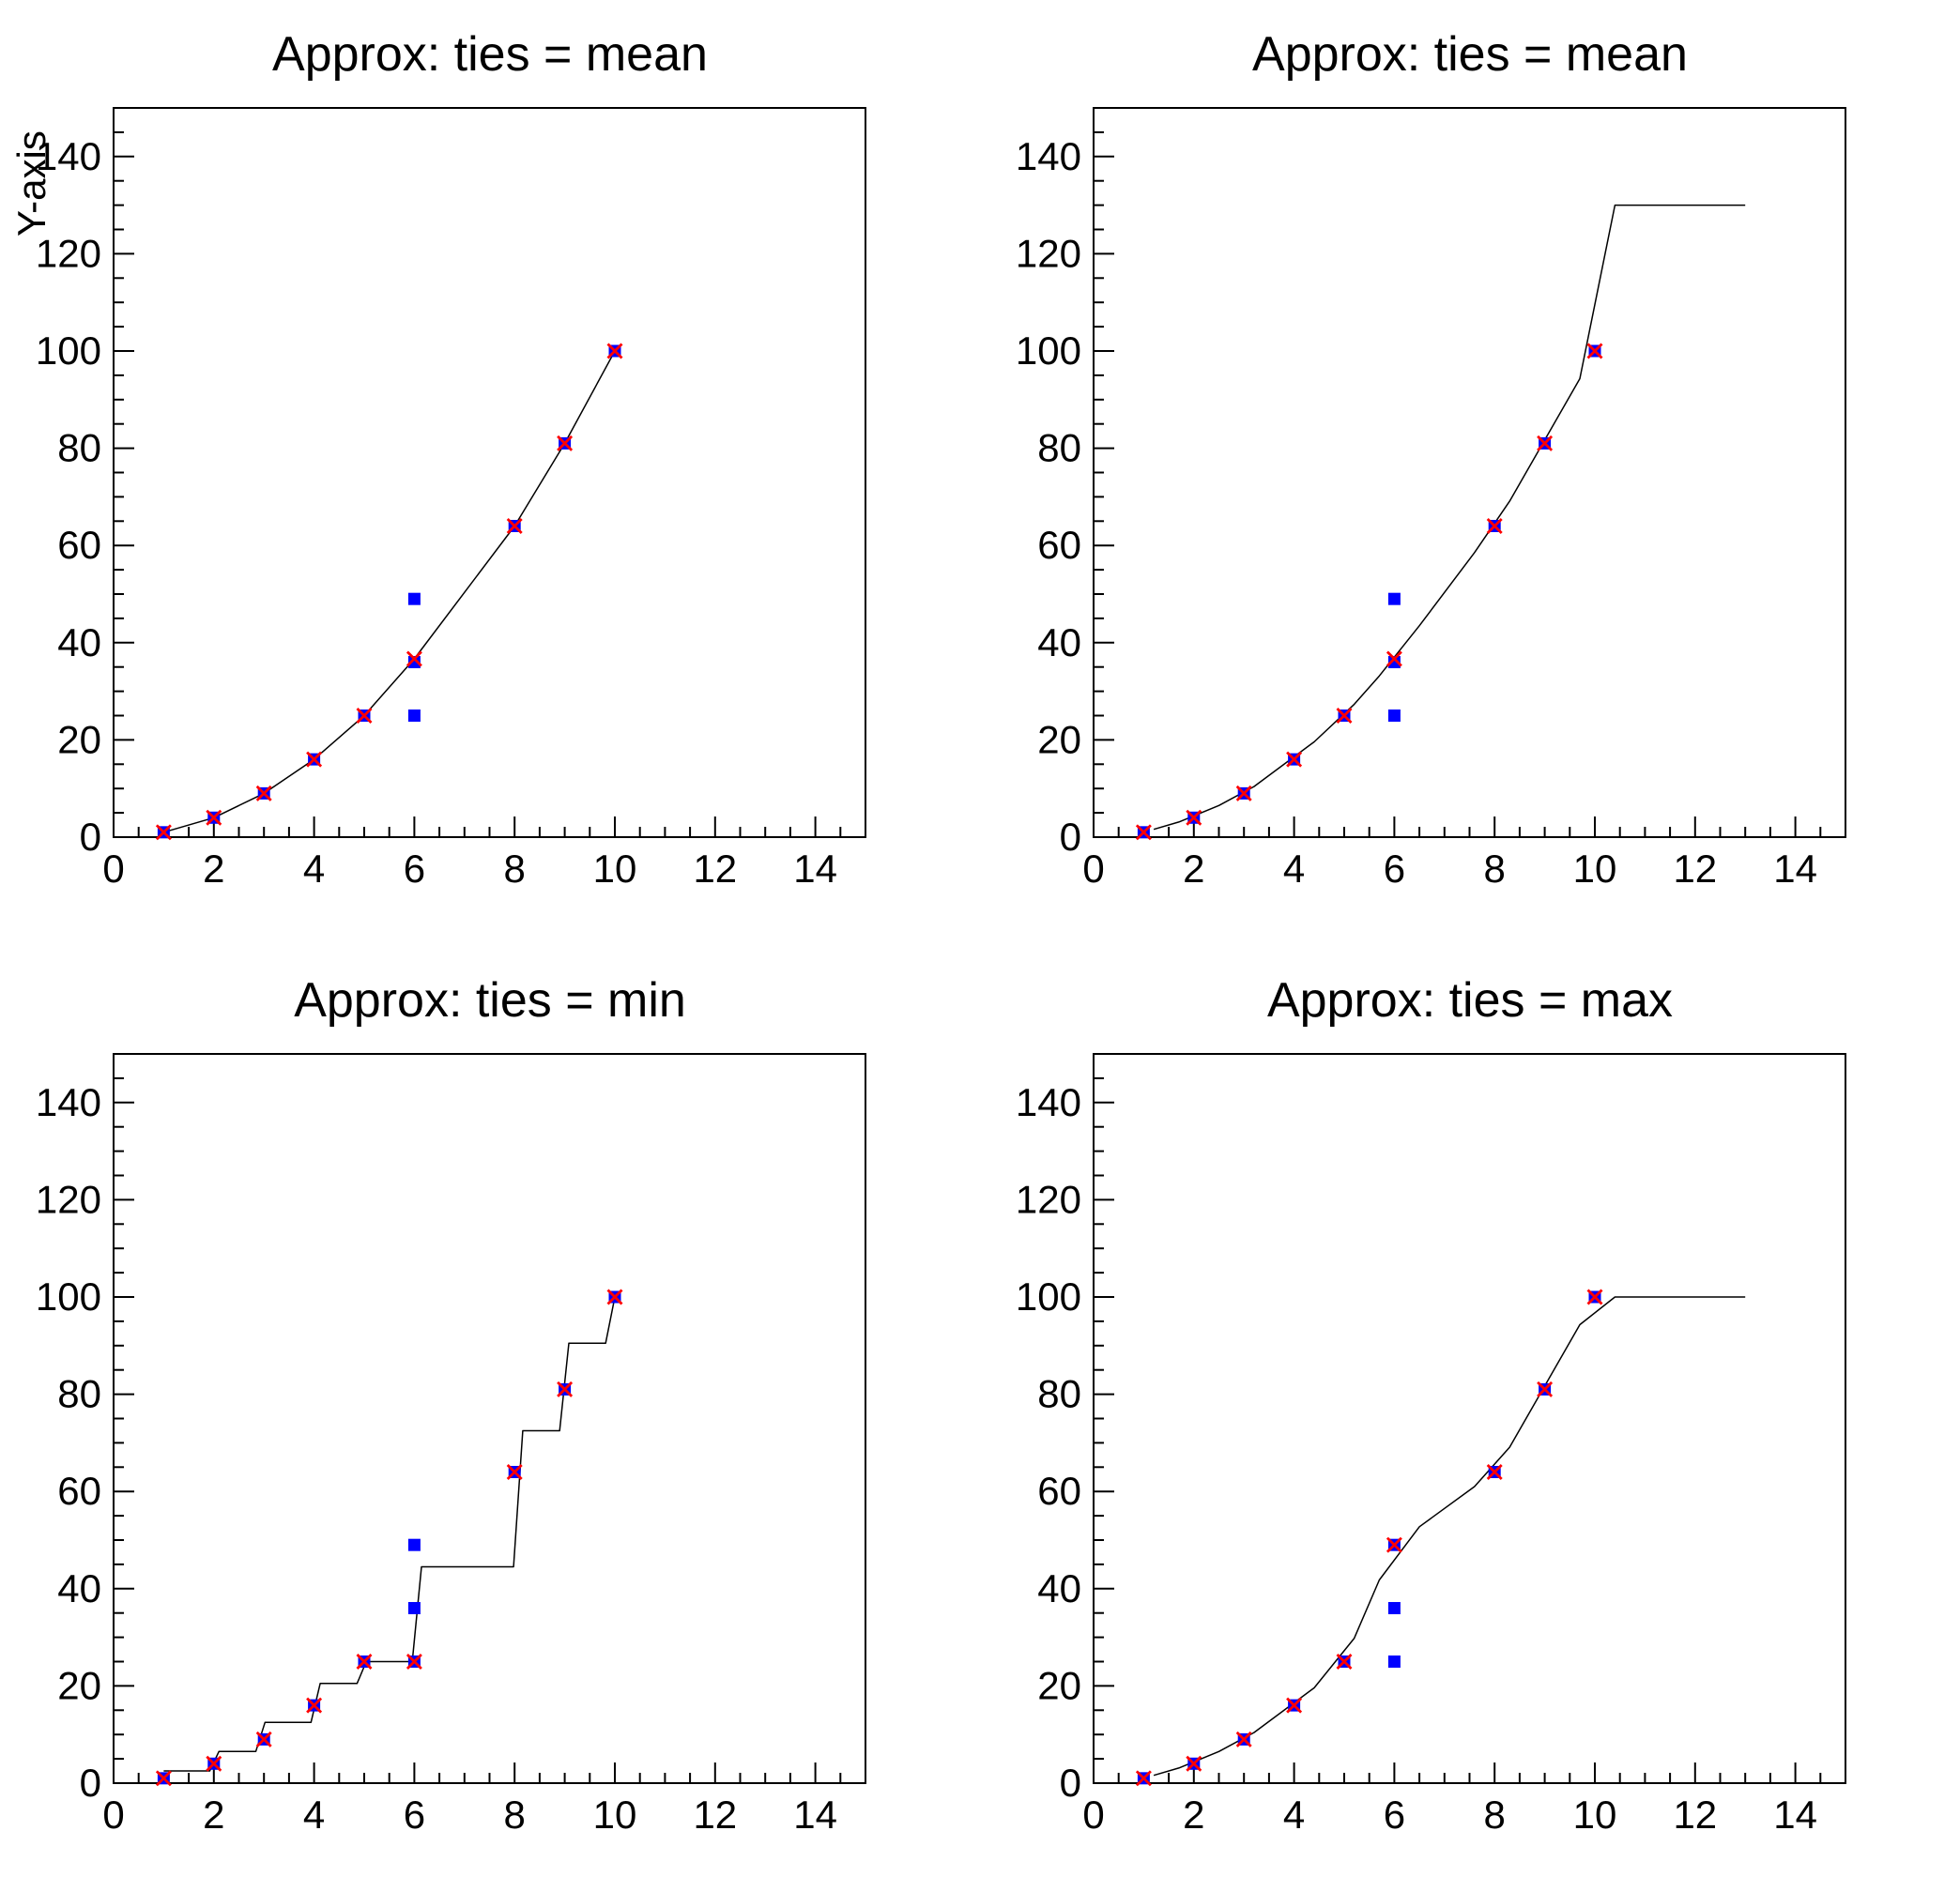 This screenshot has height=1892, width=1960. What do you see at coordinates (1470, 1000) in the screenshot?
I see `chart-title: Approx: ties = max` at bounding box center [1470, 1000].